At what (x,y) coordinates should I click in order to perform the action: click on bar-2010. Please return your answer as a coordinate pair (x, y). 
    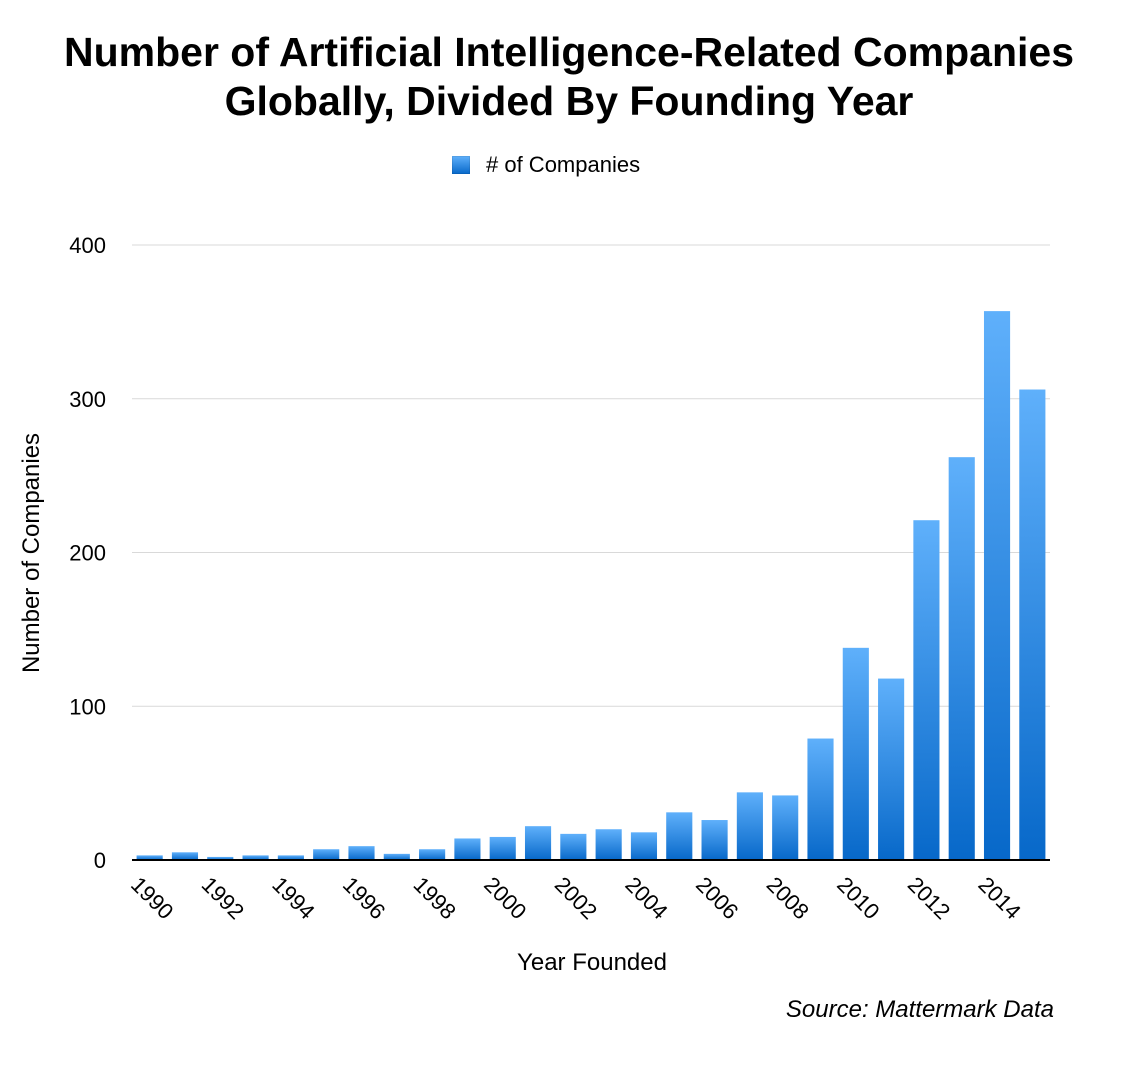
    Looking at the image, I should click on (855, 753).